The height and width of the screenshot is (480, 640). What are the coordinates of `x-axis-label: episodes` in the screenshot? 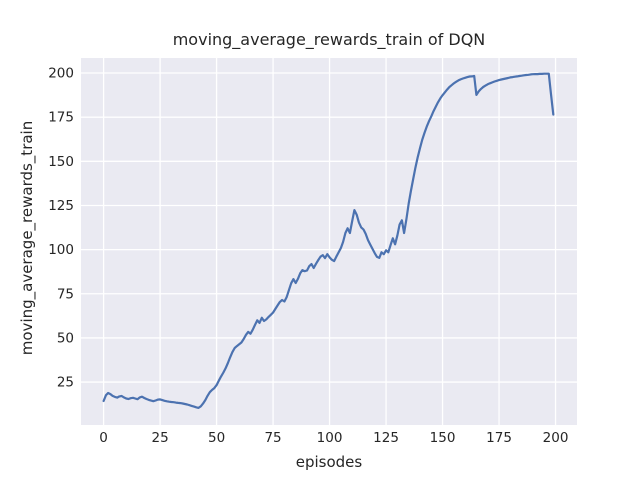 It's located at (329, 462).